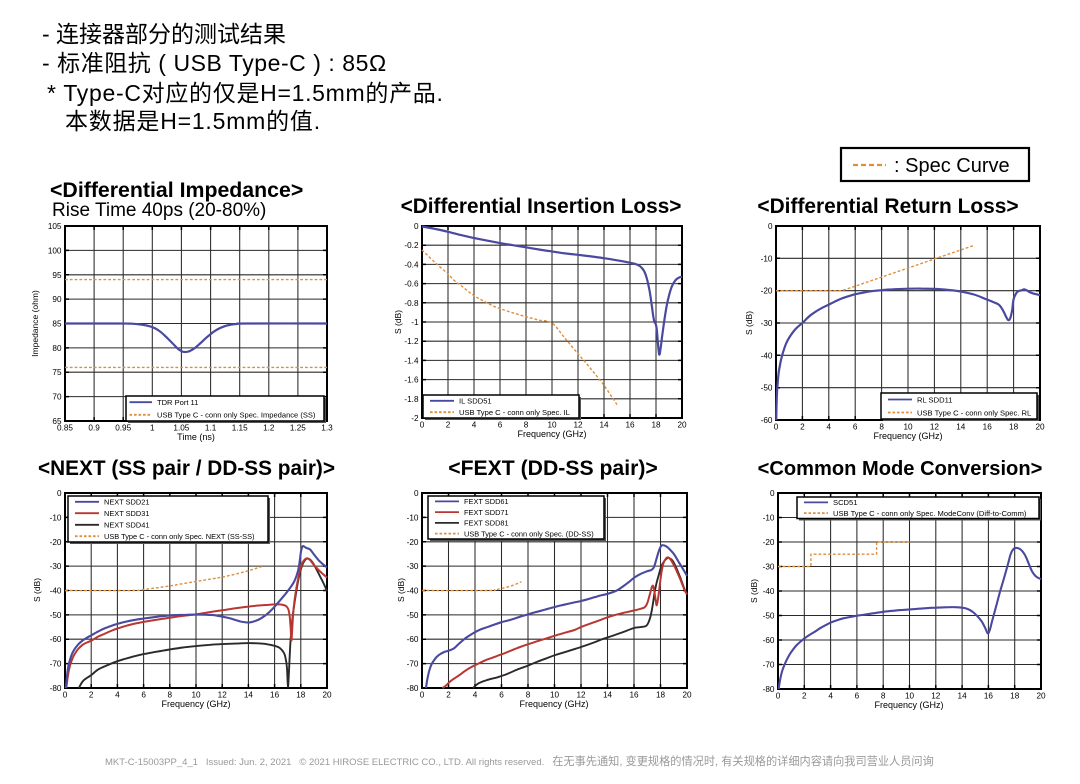 The height and width of the screenshot is (784, 1080). I want to click on svg-text: -0.6, so click(411, 284).